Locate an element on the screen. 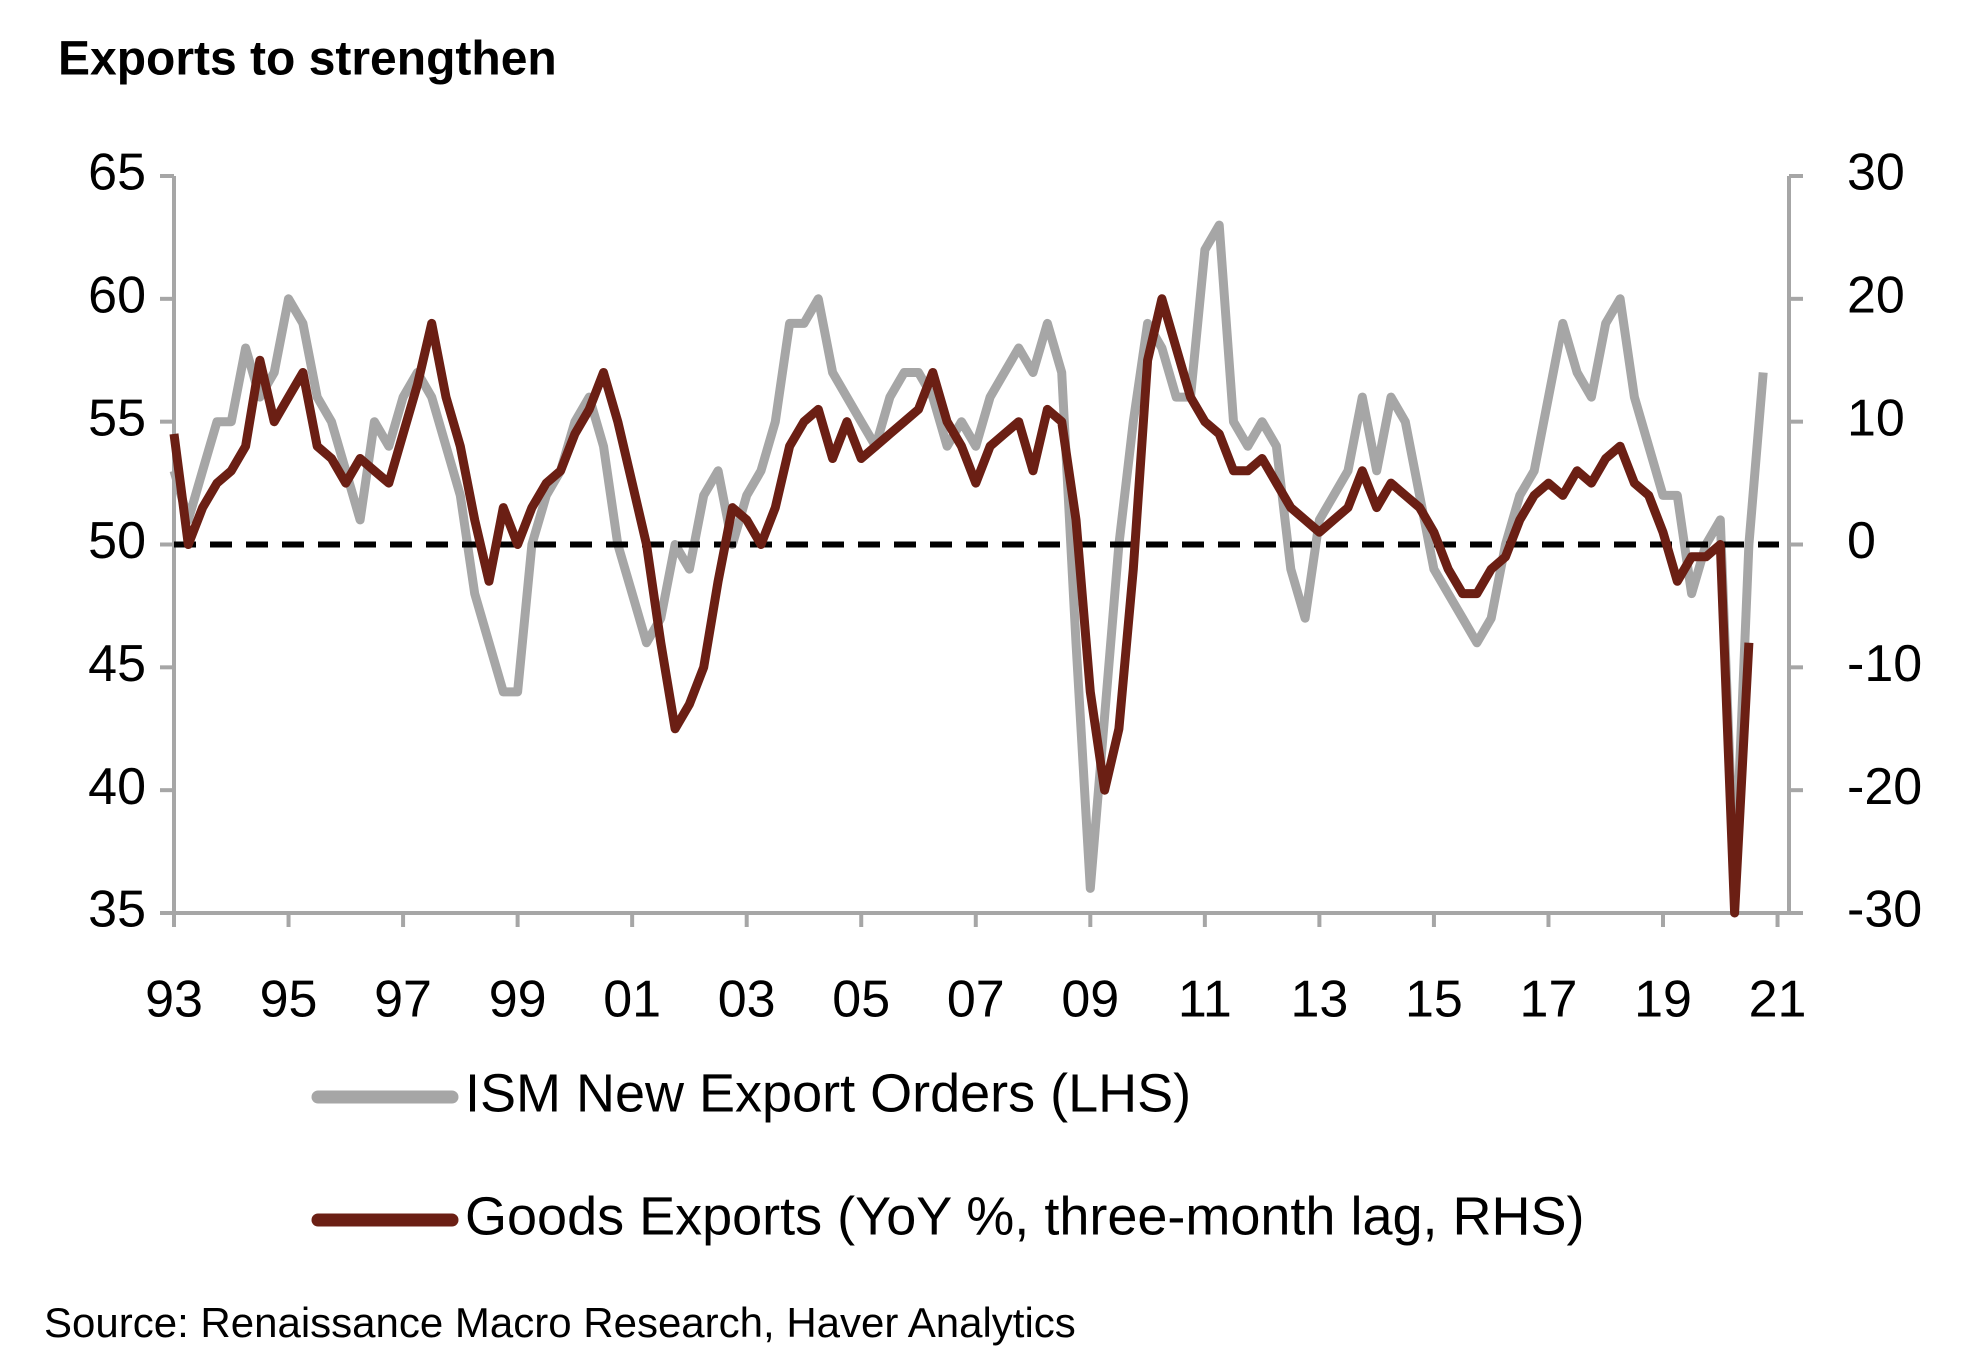  x-tick-label: 07 is located at coordinates (976, 1000).